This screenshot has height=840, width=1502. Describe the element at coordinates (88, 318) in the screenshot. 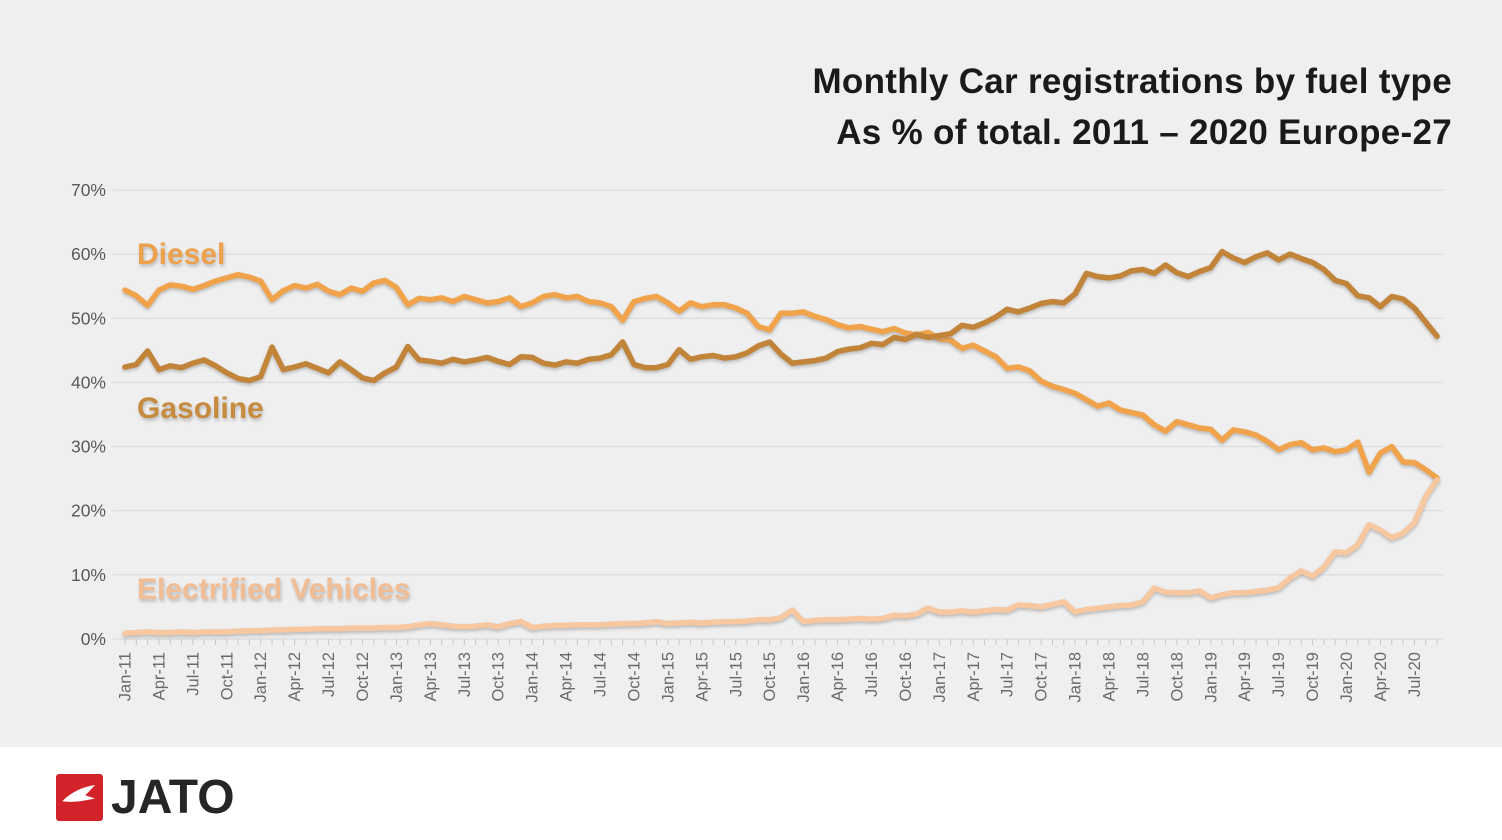

I see `y-axis-tick-label: 50%` at that location.